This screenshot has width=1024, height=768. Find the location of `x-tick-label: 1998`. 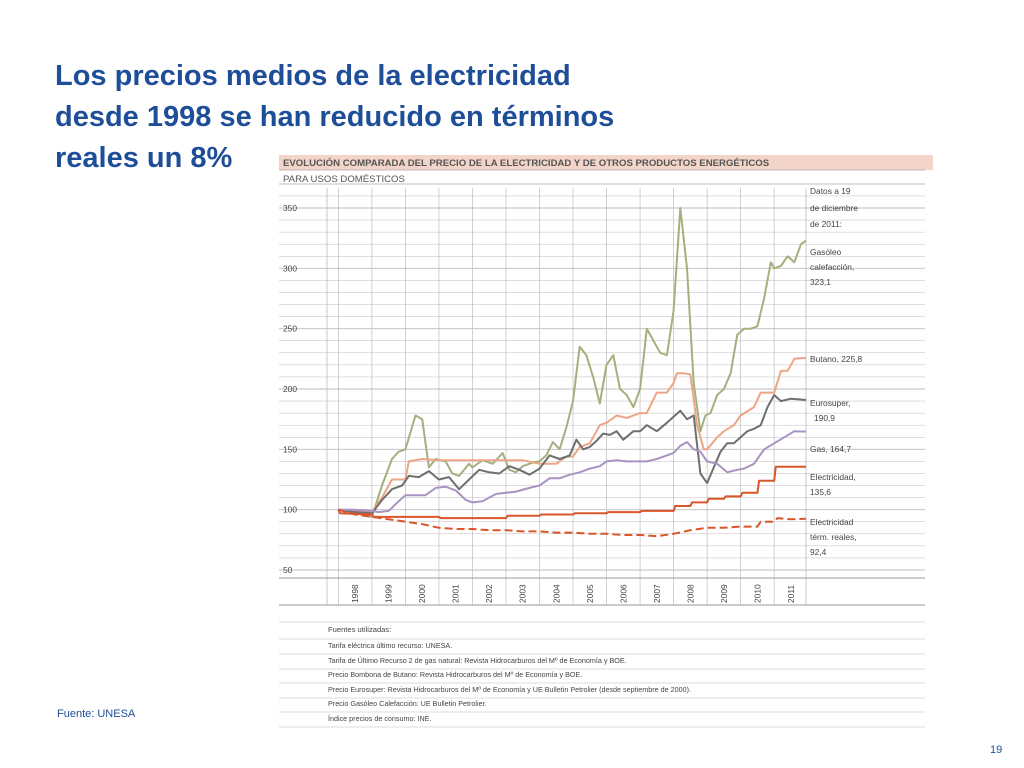

x-tick-label: 1998 is located at coordinates (355, 593).